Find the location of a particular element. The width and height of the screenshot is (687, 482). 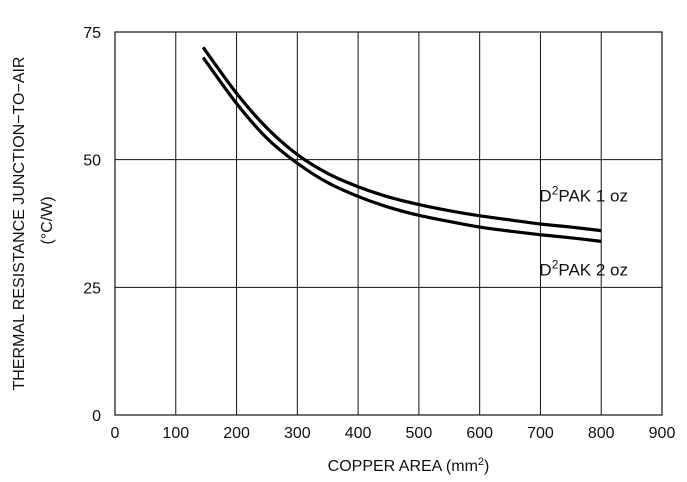

y-tick-label: 25 is located at coordinates (92, 288).